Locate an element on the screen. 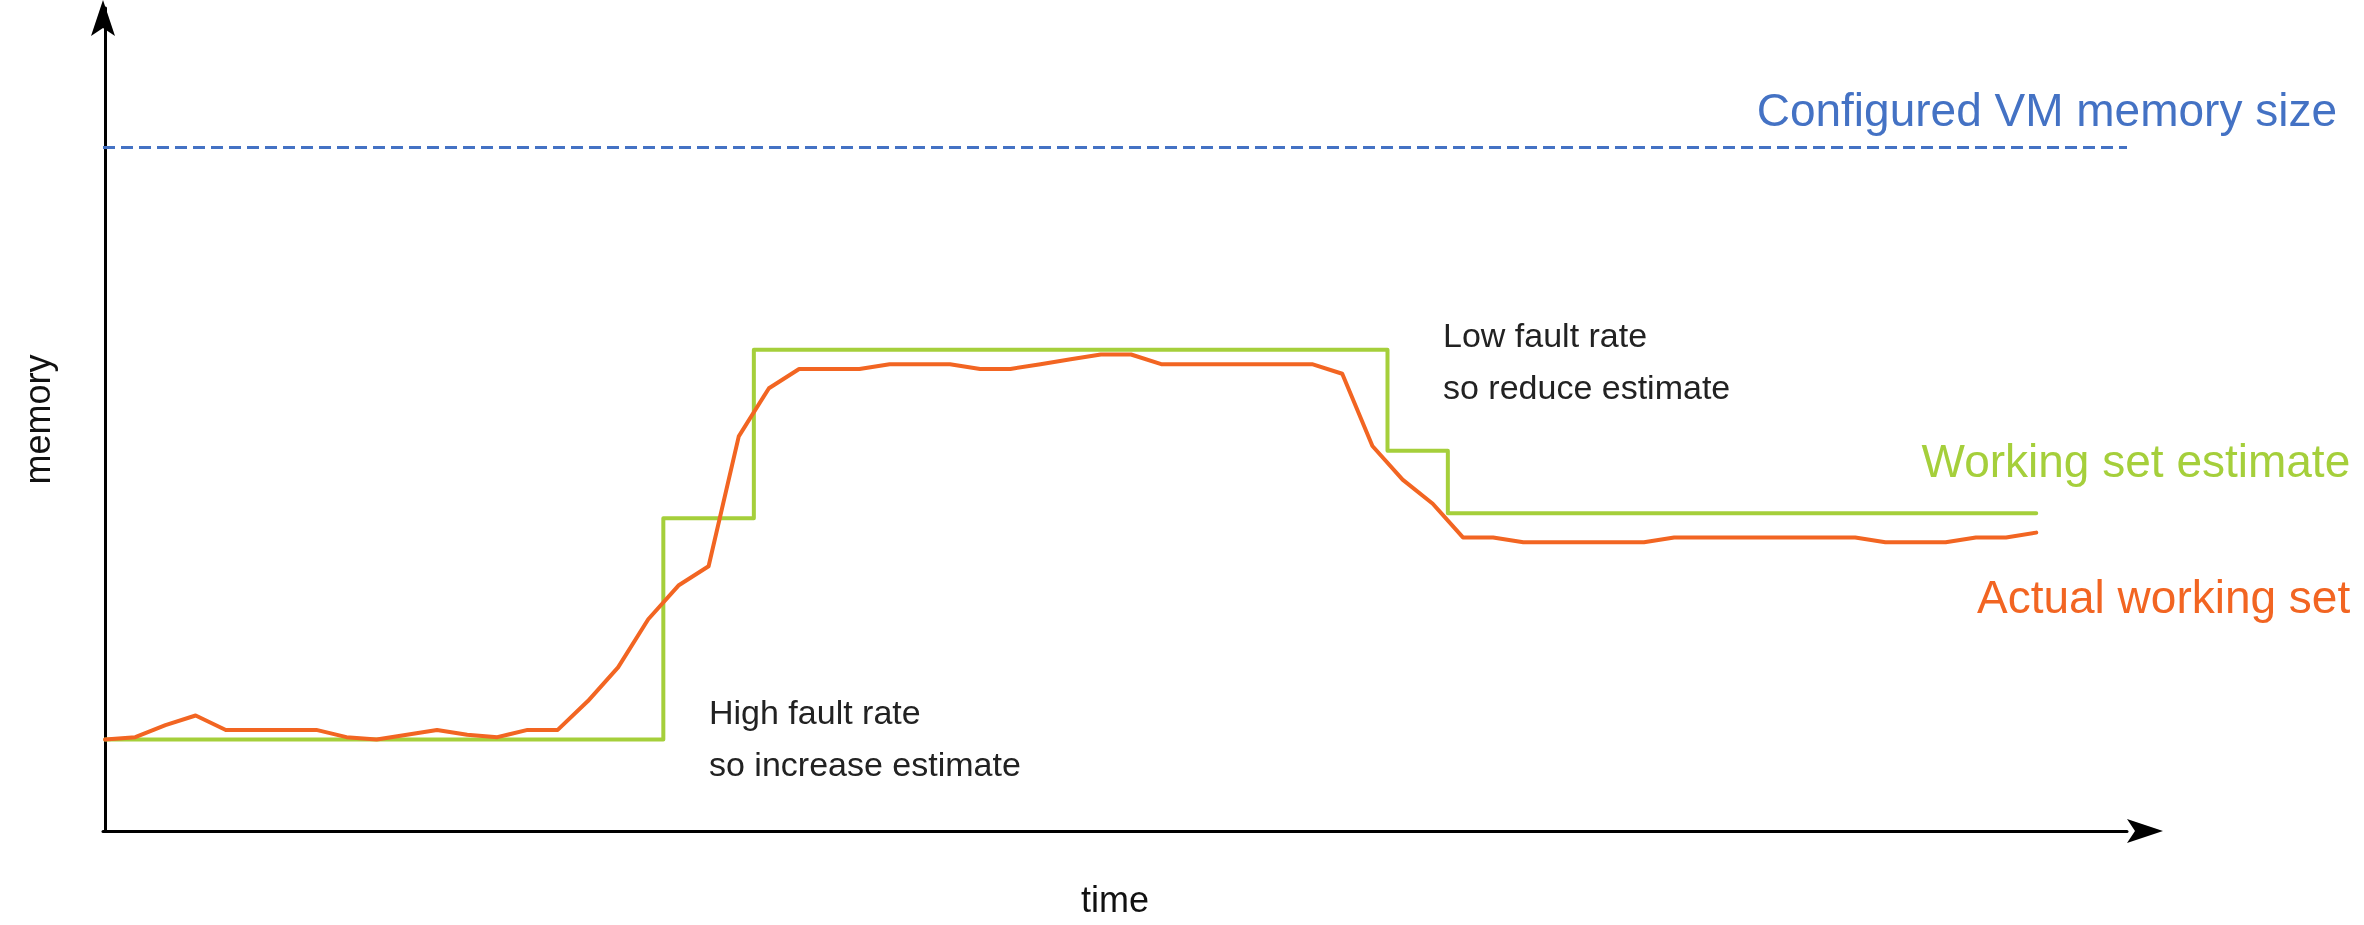  ref-line-label: Configured VM memory size is located at coordinates (2046, 109).